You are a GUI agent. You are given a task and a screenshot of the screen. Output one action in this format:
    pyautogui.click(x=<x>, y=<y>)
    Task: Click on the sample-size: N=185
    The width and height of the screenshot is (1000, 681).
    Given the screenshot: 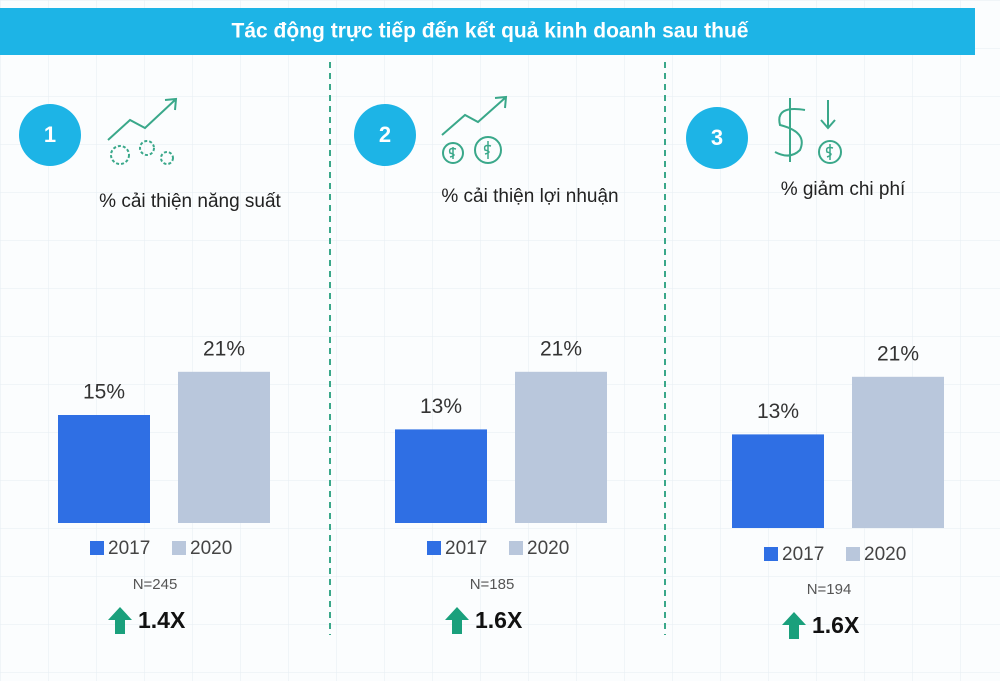 What is the action you would take?
    pyautogui.click(x=492, y=584)
    